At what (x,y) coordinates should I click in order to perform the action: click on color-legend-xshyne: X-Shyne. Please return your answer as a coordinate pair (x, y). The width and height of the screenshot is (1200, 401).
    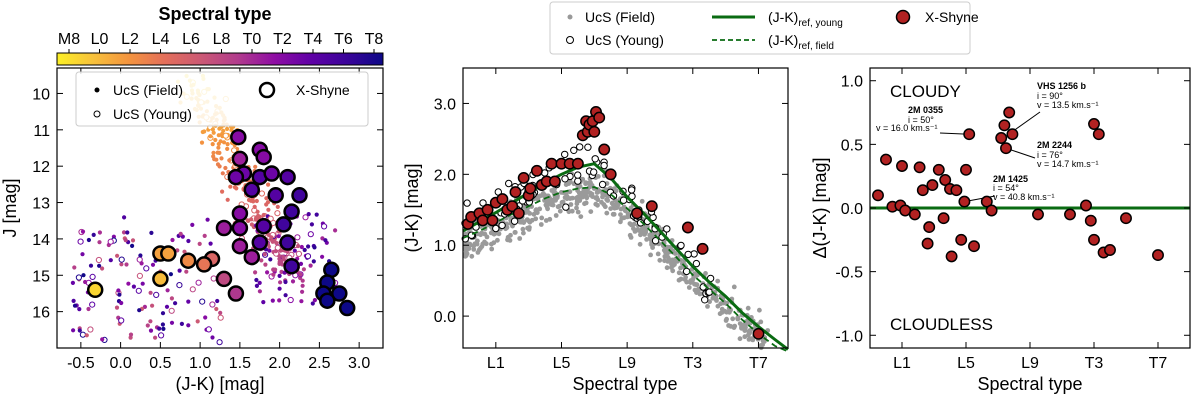
    Looking at the image, I should click on (952, 17).